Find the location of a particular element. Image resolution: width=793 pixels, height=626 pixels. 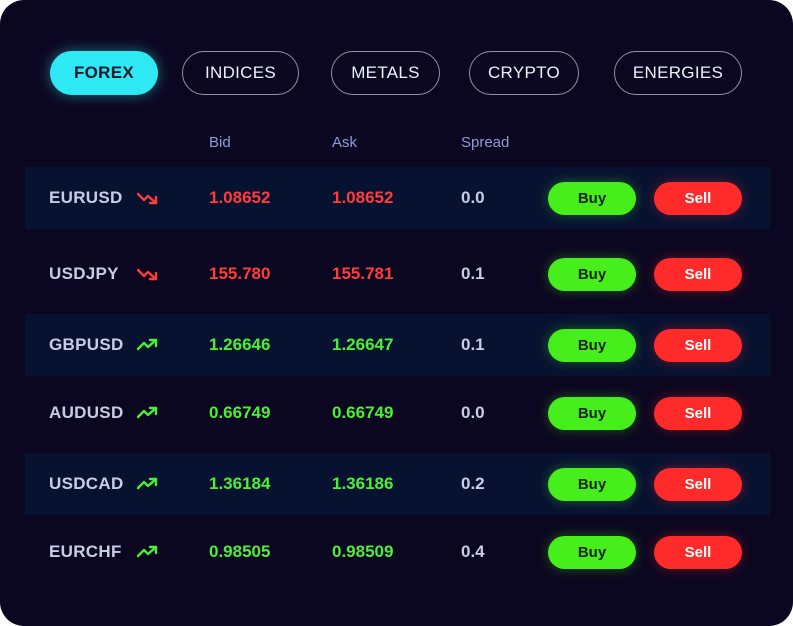

column-headers: Bid Ask Spread is located at coordinates (396, 144).